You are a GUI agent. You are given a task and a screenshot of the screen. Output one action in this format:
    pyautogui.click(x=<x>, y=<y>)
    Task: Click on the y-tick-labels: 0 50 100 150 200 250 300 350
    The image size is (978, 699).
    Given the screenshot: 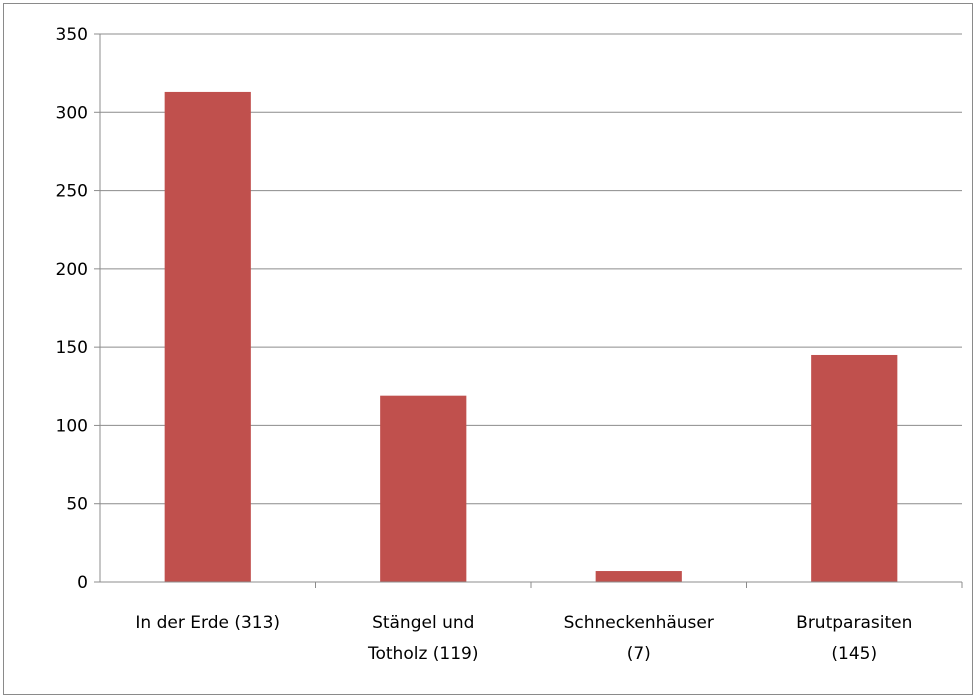 What is the action you would take?
    pyautogui.click(x=72, y=309)
    